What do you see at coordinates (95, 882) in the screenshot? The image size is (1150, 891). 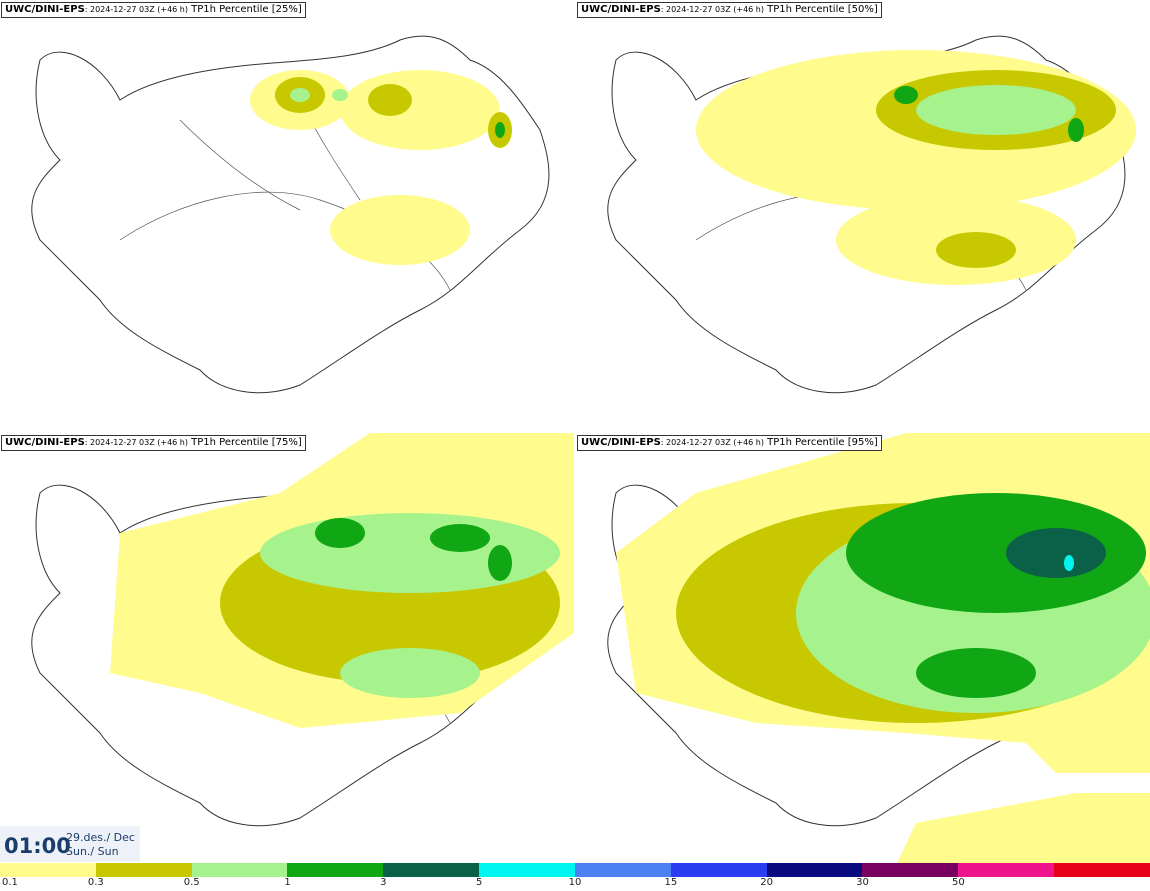 I see `colorbar-label: 0.3` at bounding box center [95, 882].